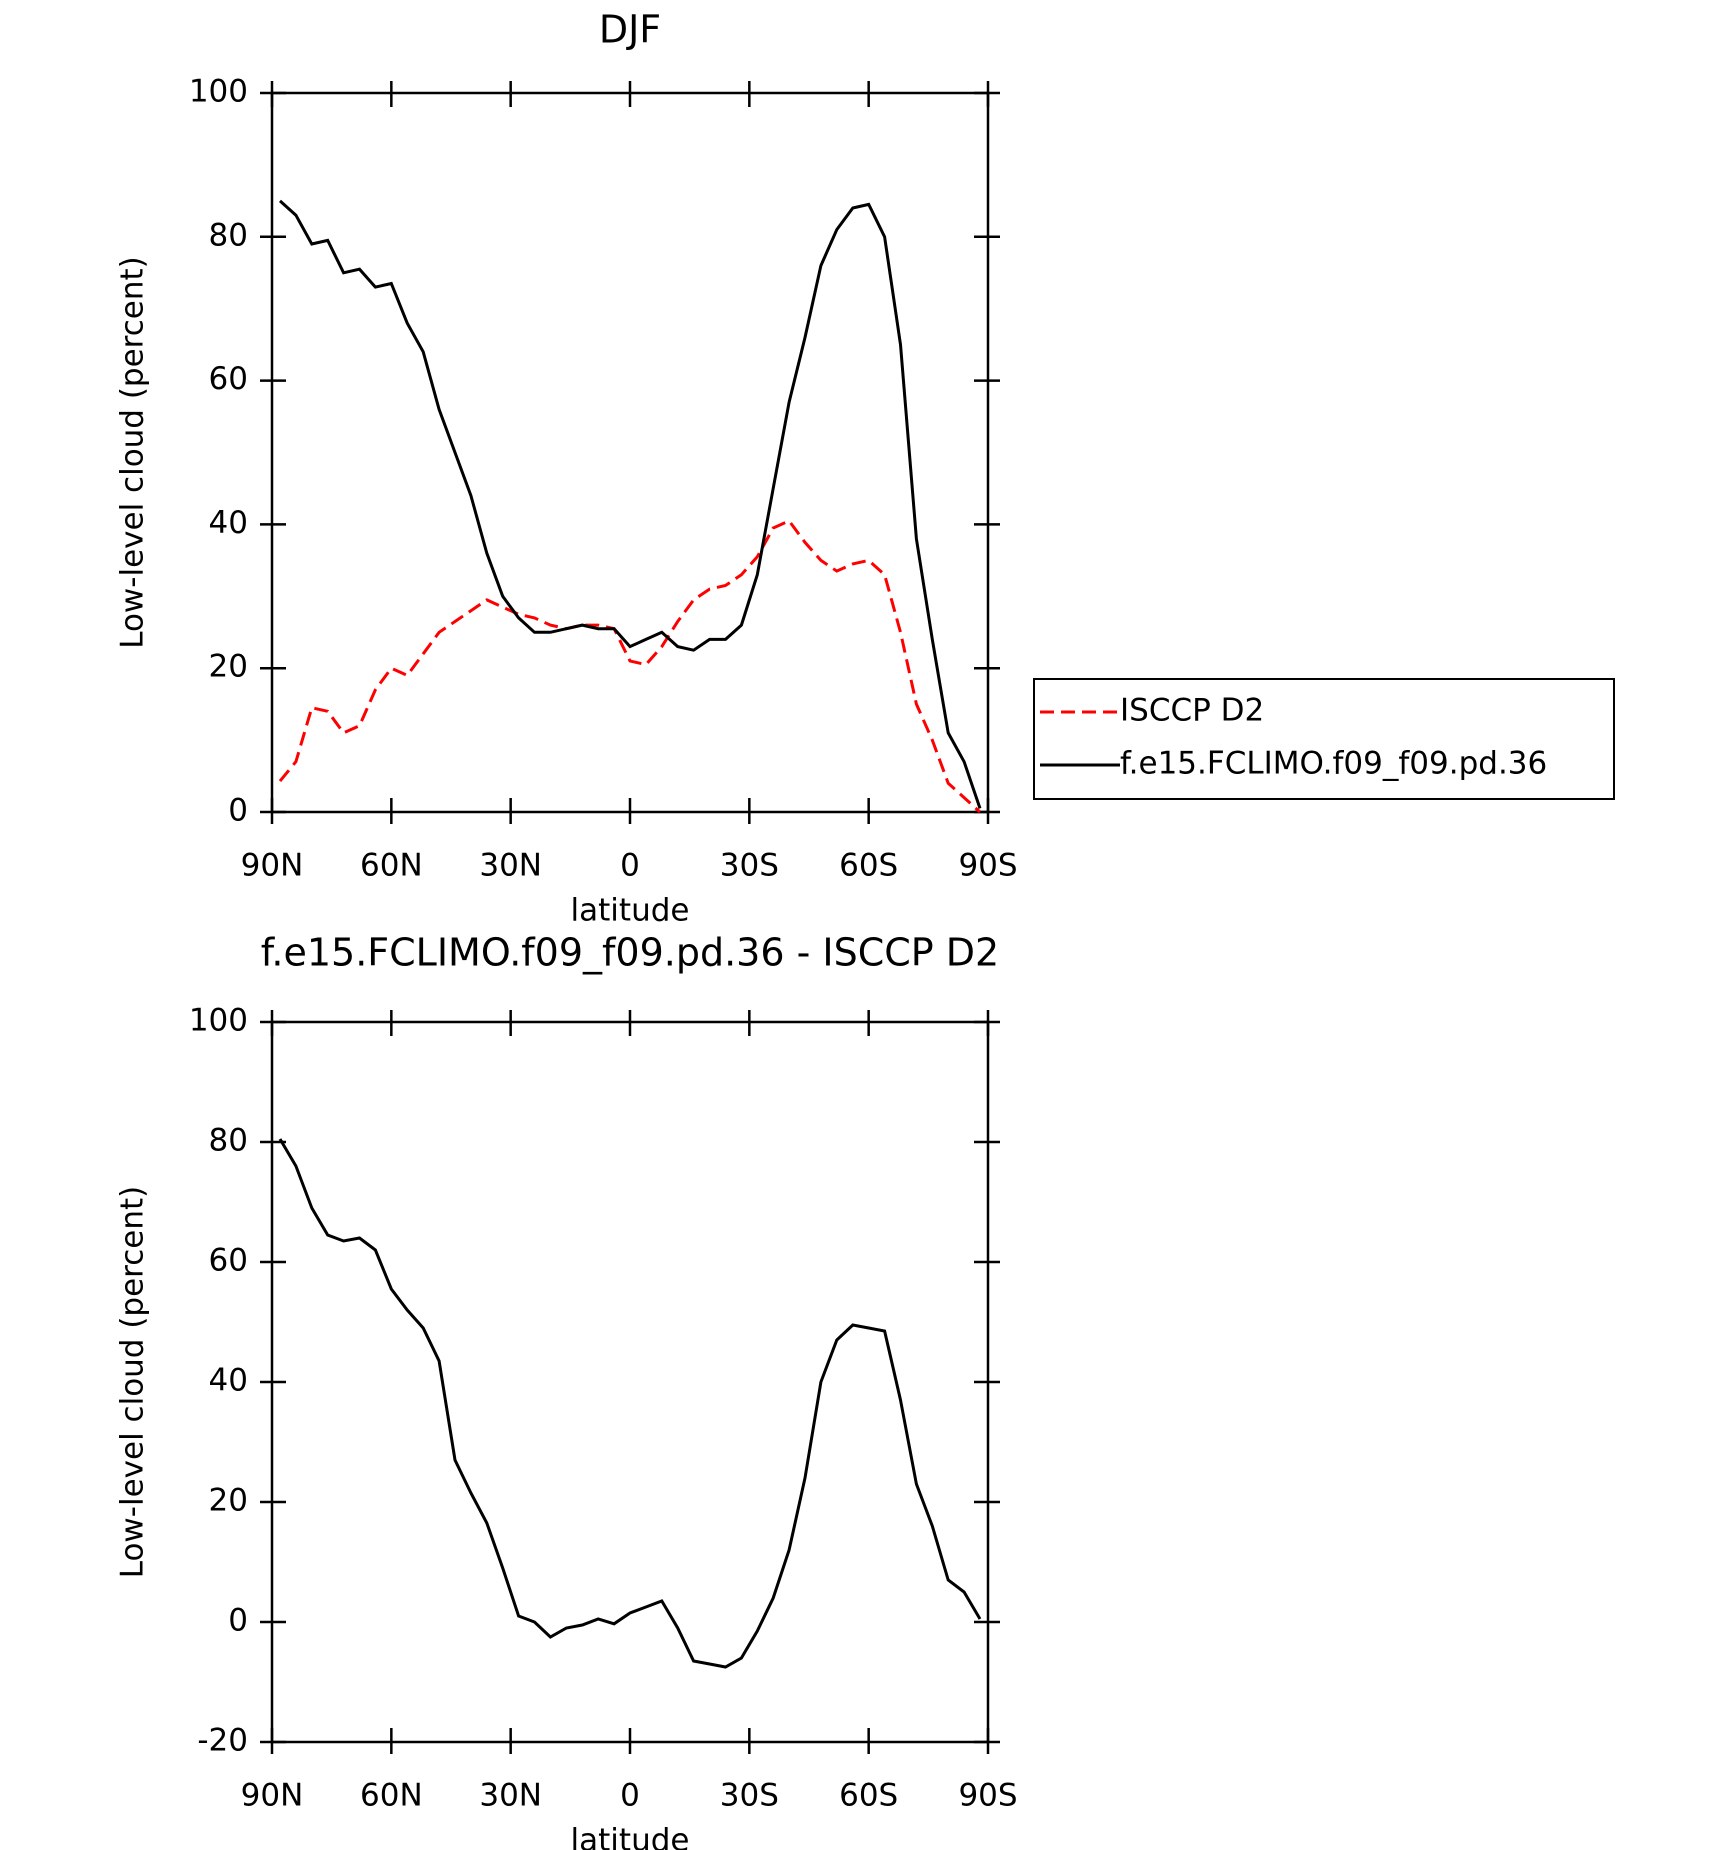 Image resolution: width=1710 pixels, height=1850 pixels. Describe the element at coordinates (222, 1741) in the screenshot. I see `y-tick-label: -20` at that location.